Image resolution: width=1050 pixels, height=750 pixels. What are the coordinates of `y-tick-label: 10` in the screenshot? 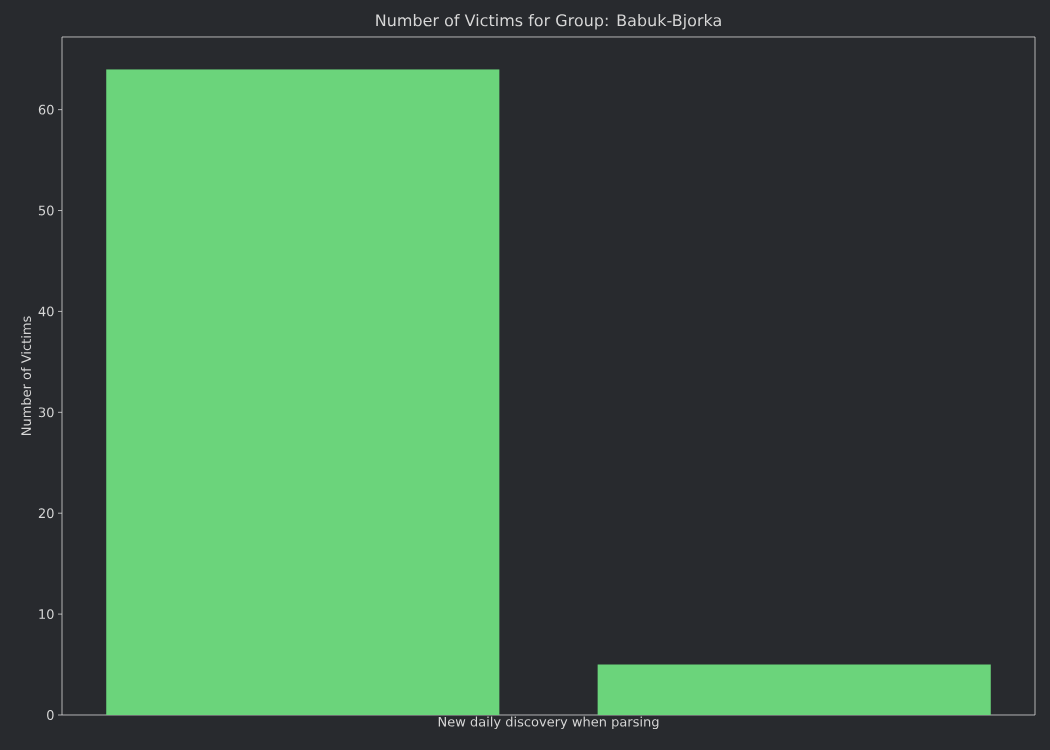 It's located at (46, 614).